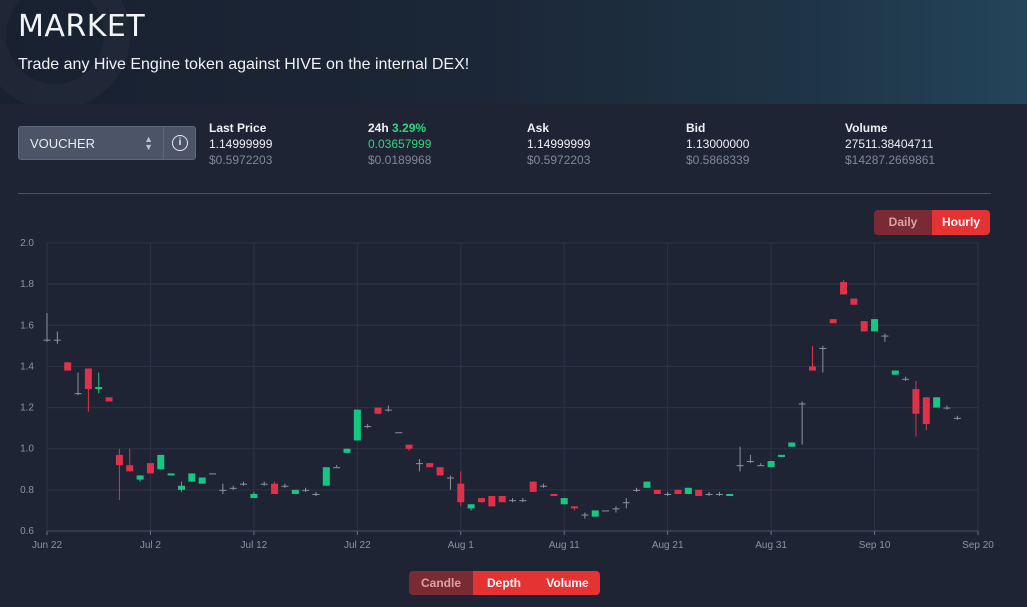 The height and width of the screenshot is (607, 1027). What do you see at coordinates (27, 408) in the screenshot?
I see `y-tick-label: 1.2` at bounding box center [27, 408].